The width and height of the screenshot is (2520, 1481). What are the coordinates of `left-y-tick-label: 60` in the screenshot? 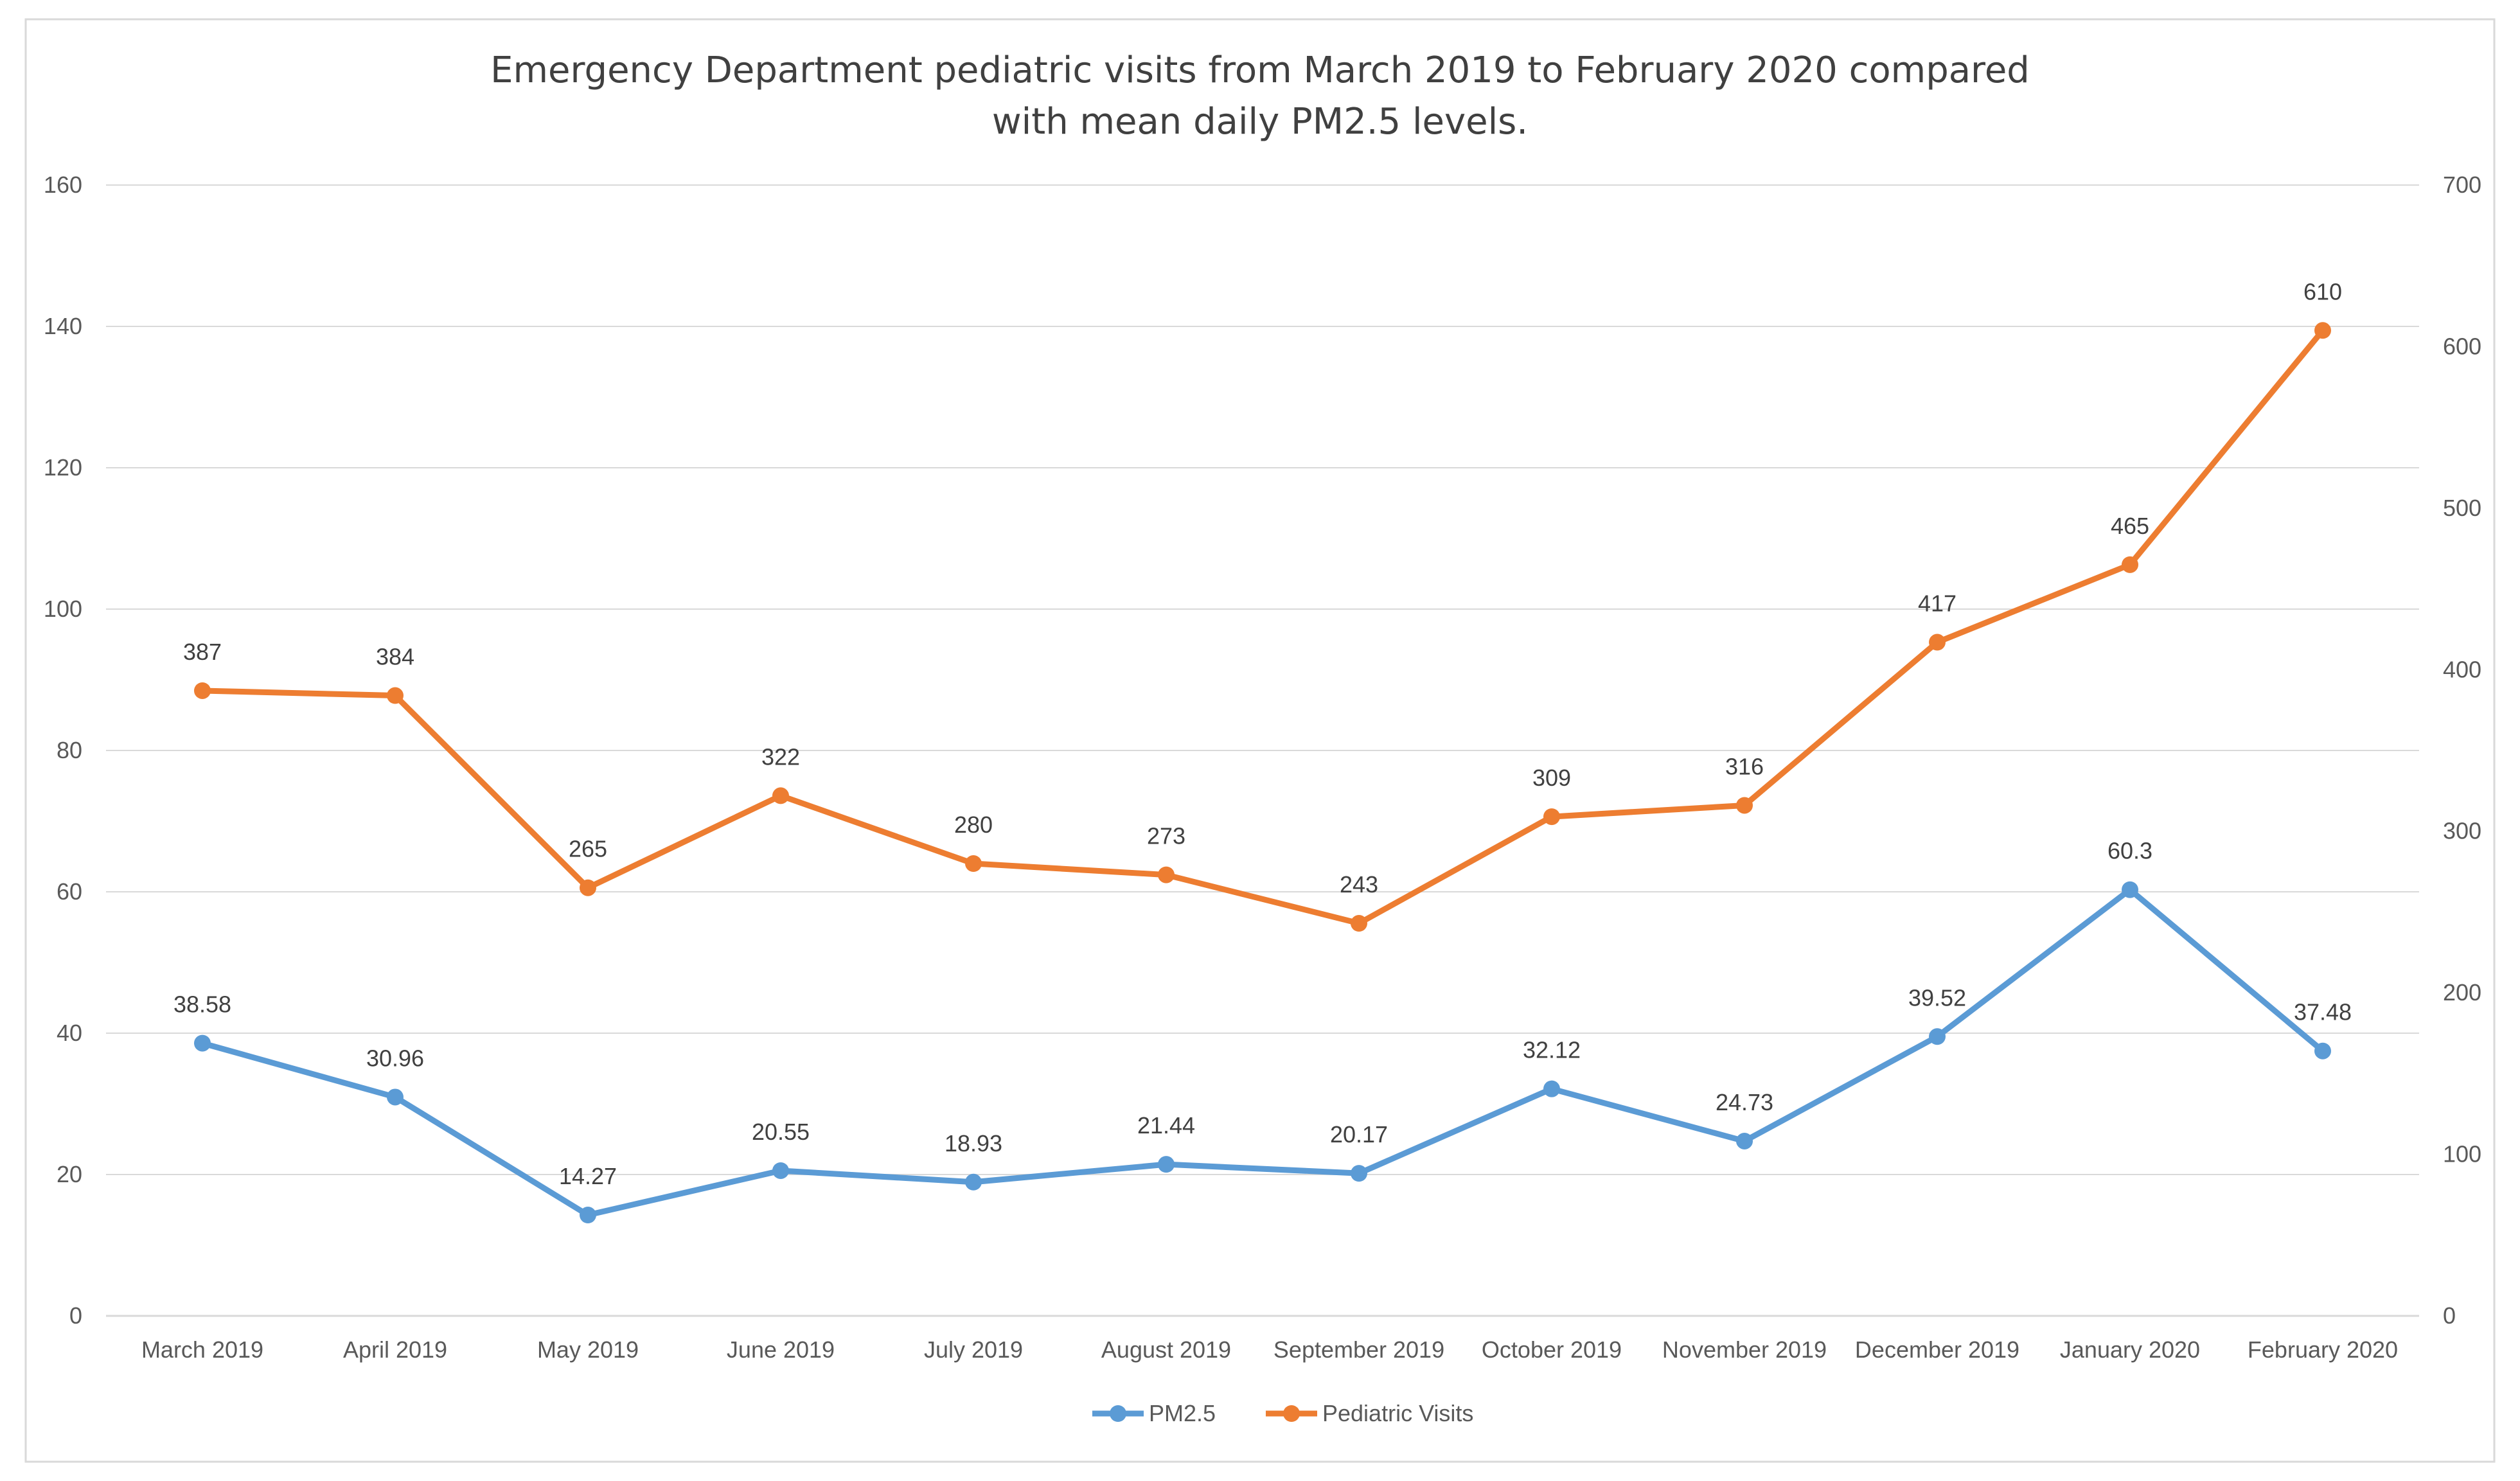 It's located at (69, 892).